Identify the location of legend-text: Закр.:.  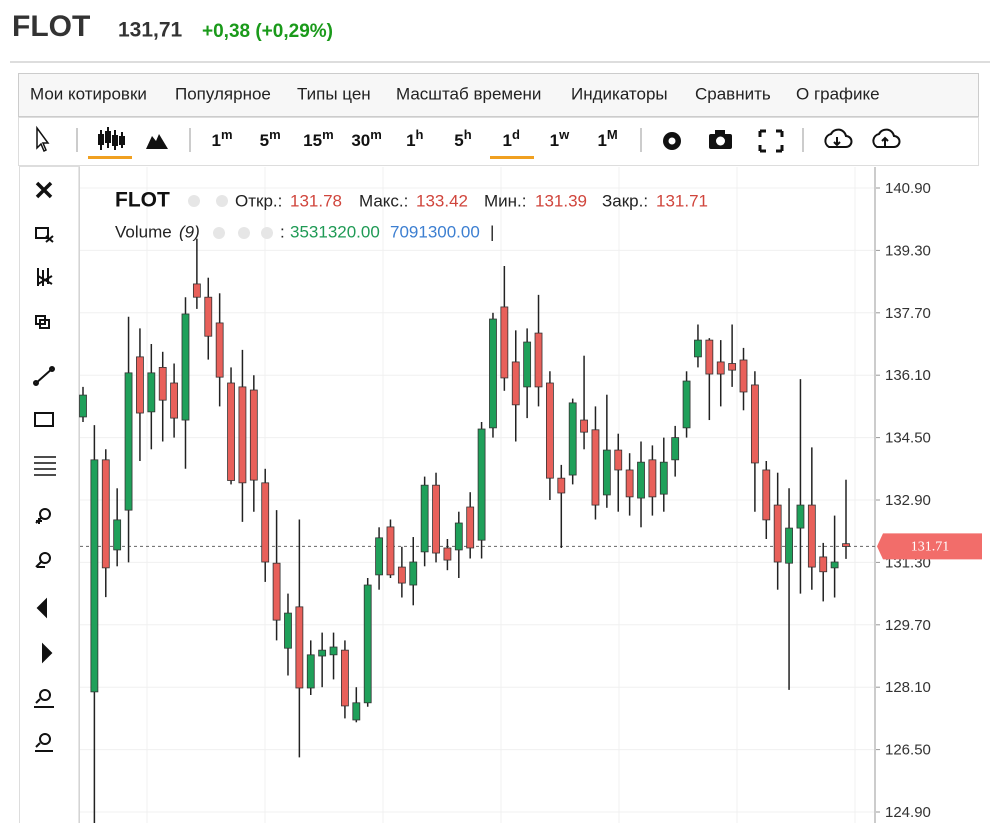
(625, 200).